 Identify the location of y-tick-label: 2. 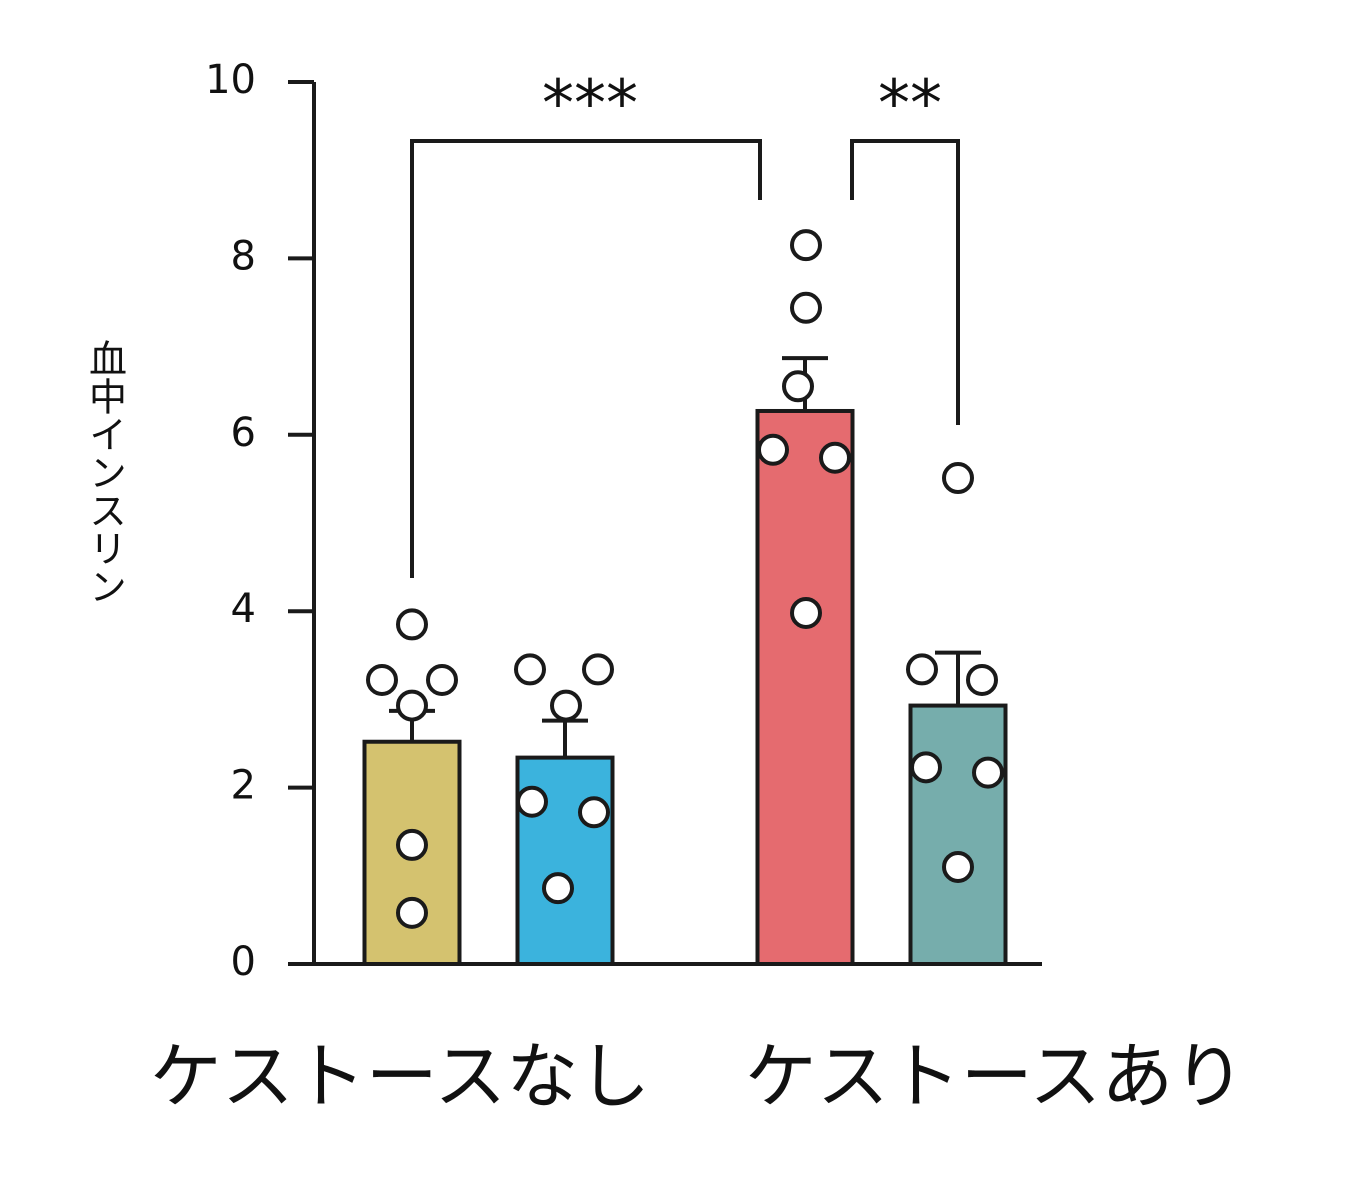
(243, 786).